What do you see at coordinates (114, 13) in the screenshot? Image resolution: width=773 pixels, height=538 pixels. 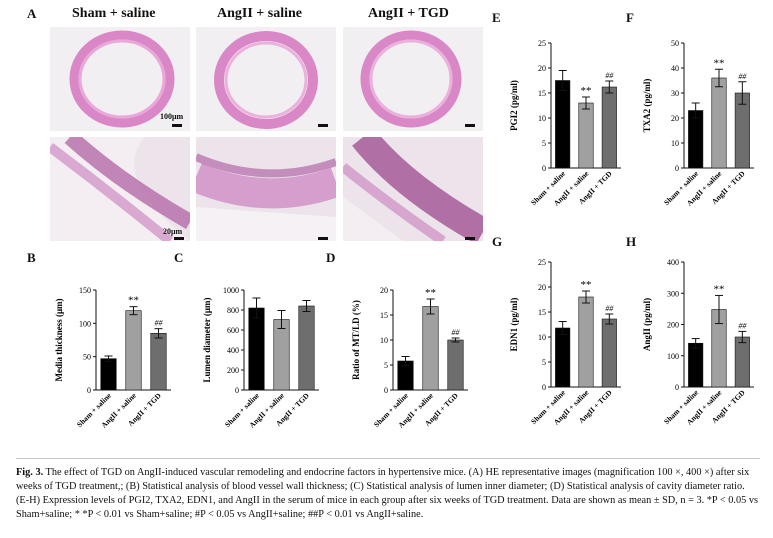 I see `column-header-sham: Sham + saline` at bounding box center [114, 13].